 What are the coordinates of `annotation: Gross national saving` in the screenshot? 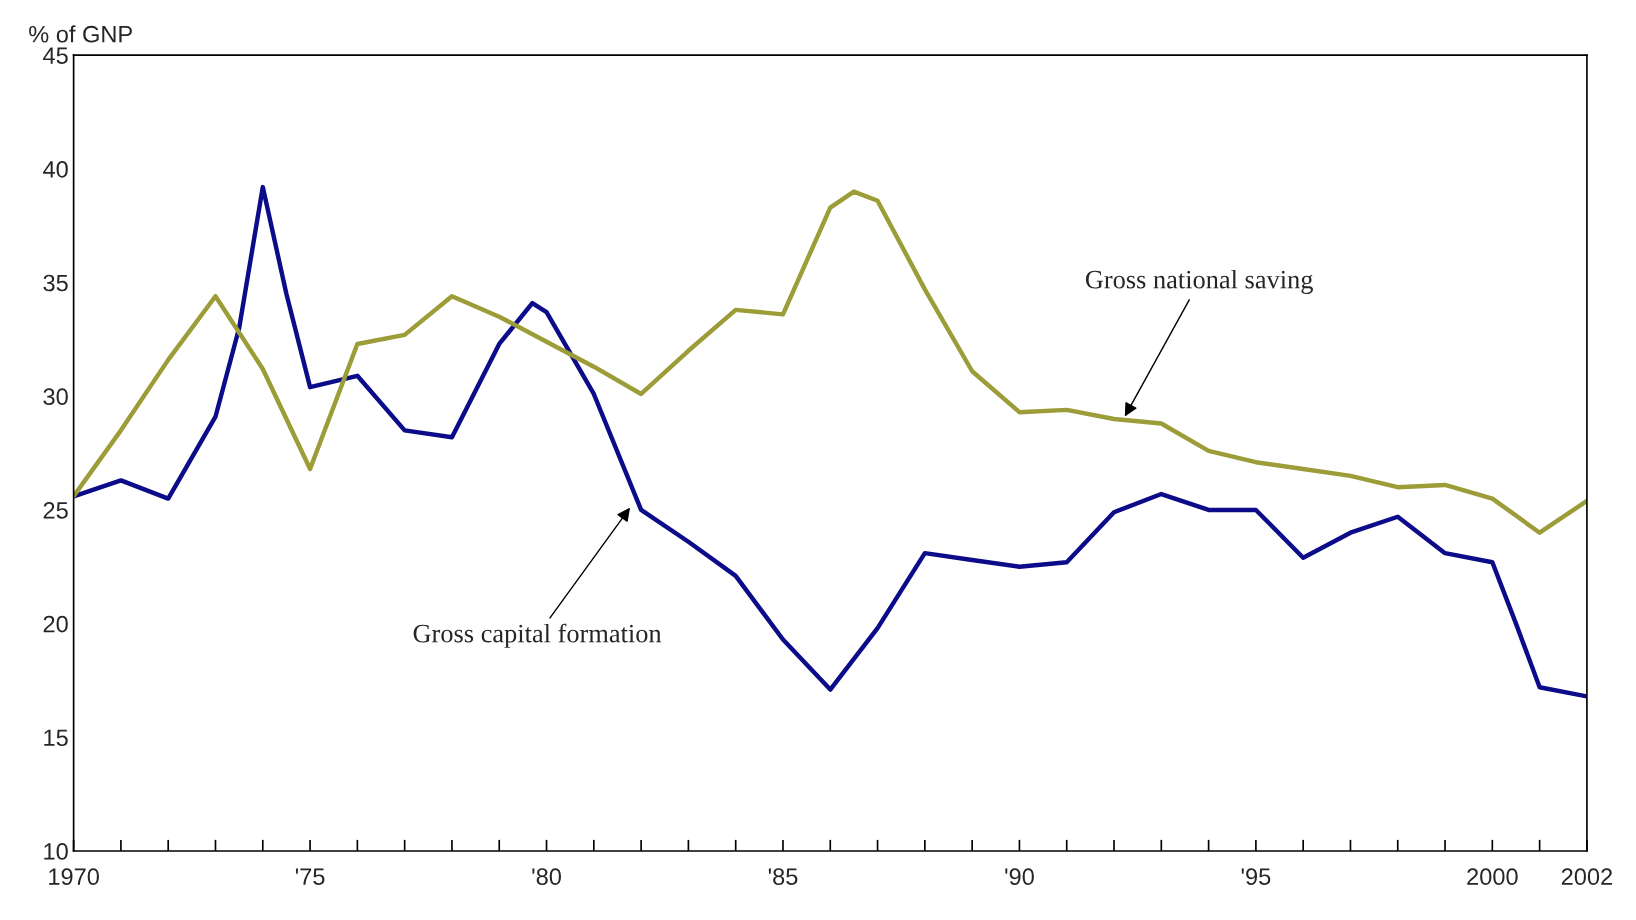 It's located at (1199, 281).